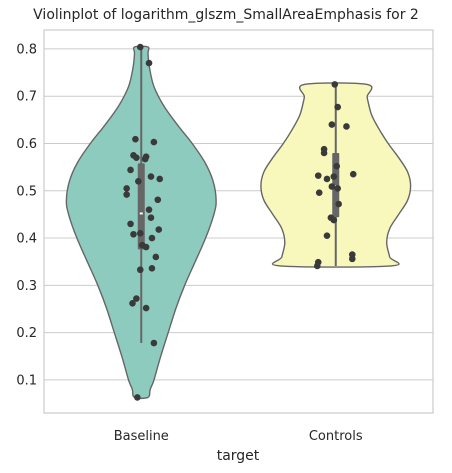 The image size is (452, 473). Describe the element at coordinates (26, 191) in the screenshot. I see `y-tick-label: 0.5` at that location.